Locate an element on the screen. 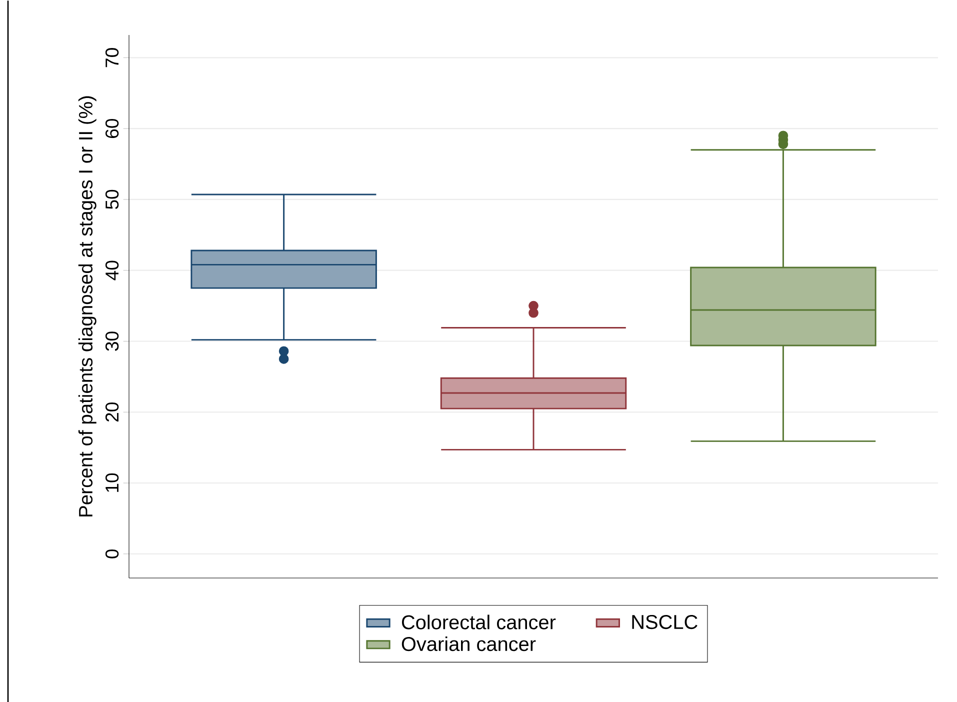 This screenshot has height=702, width=957. legend-label: Ovarian cancer is located at coordinates (469, 644).